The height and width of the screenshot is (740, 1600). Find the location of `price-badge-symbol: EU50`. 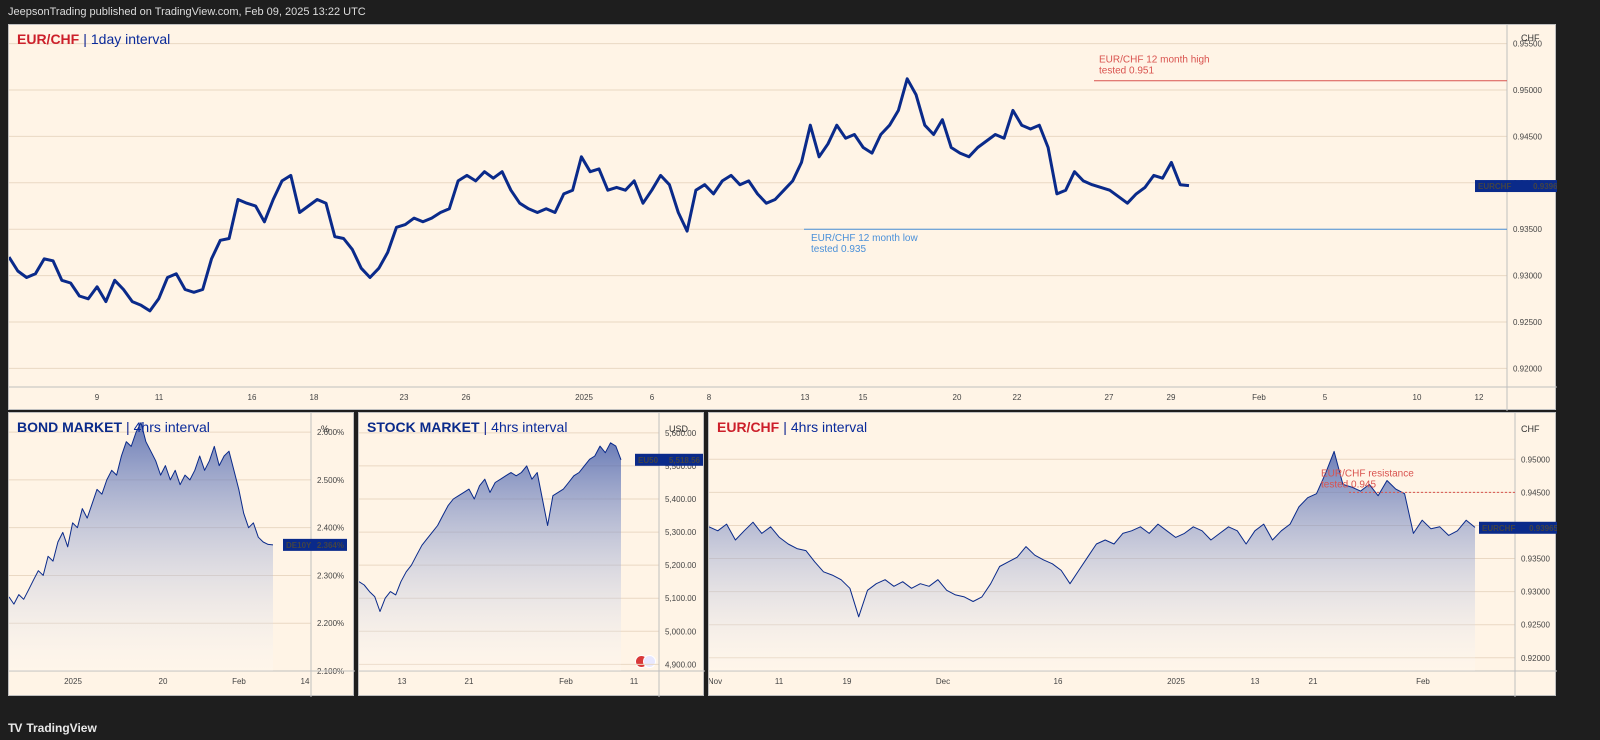

price-badge-symbol: EU50 is located at coordinates (648, 460).